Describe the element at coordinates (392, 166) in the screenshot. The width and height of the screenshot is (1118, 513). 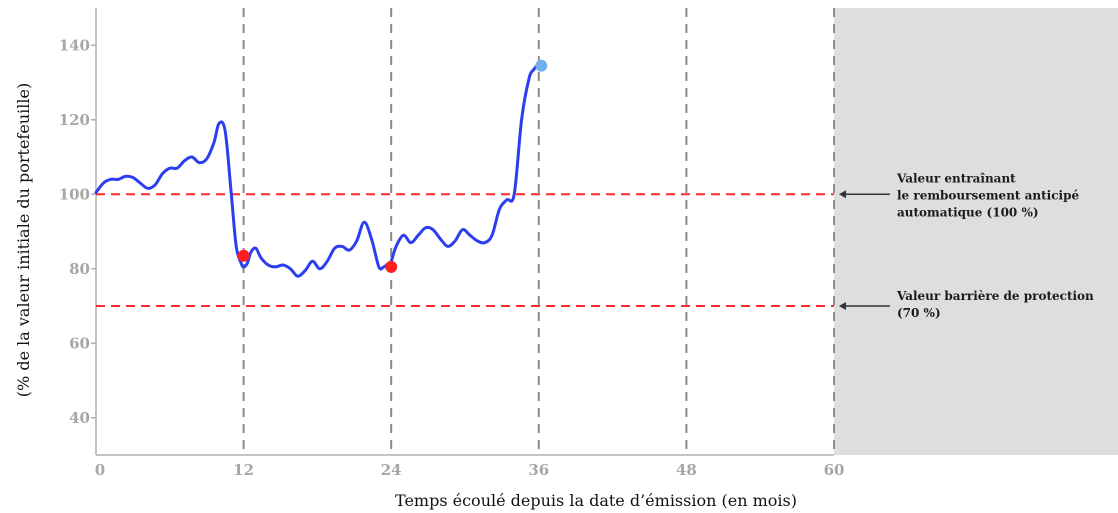
I see `markers` at that location.